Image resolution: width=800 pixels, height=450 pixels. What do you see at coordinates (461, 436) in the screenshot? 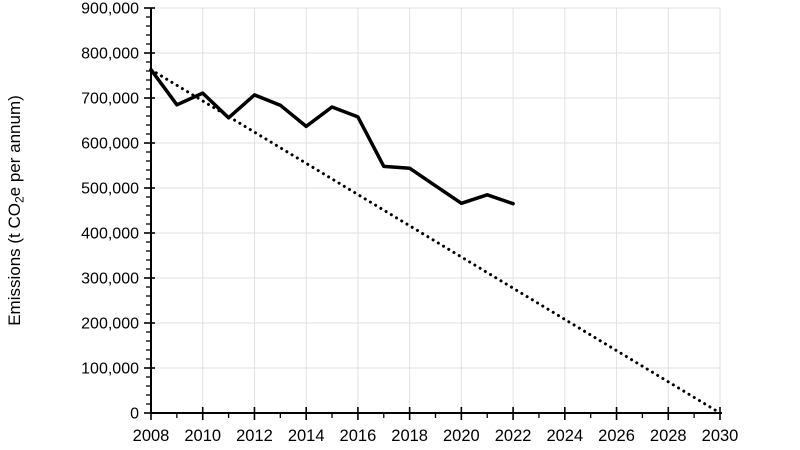
I see `x-tick-label: 2020` at bounding box center [461, 436].